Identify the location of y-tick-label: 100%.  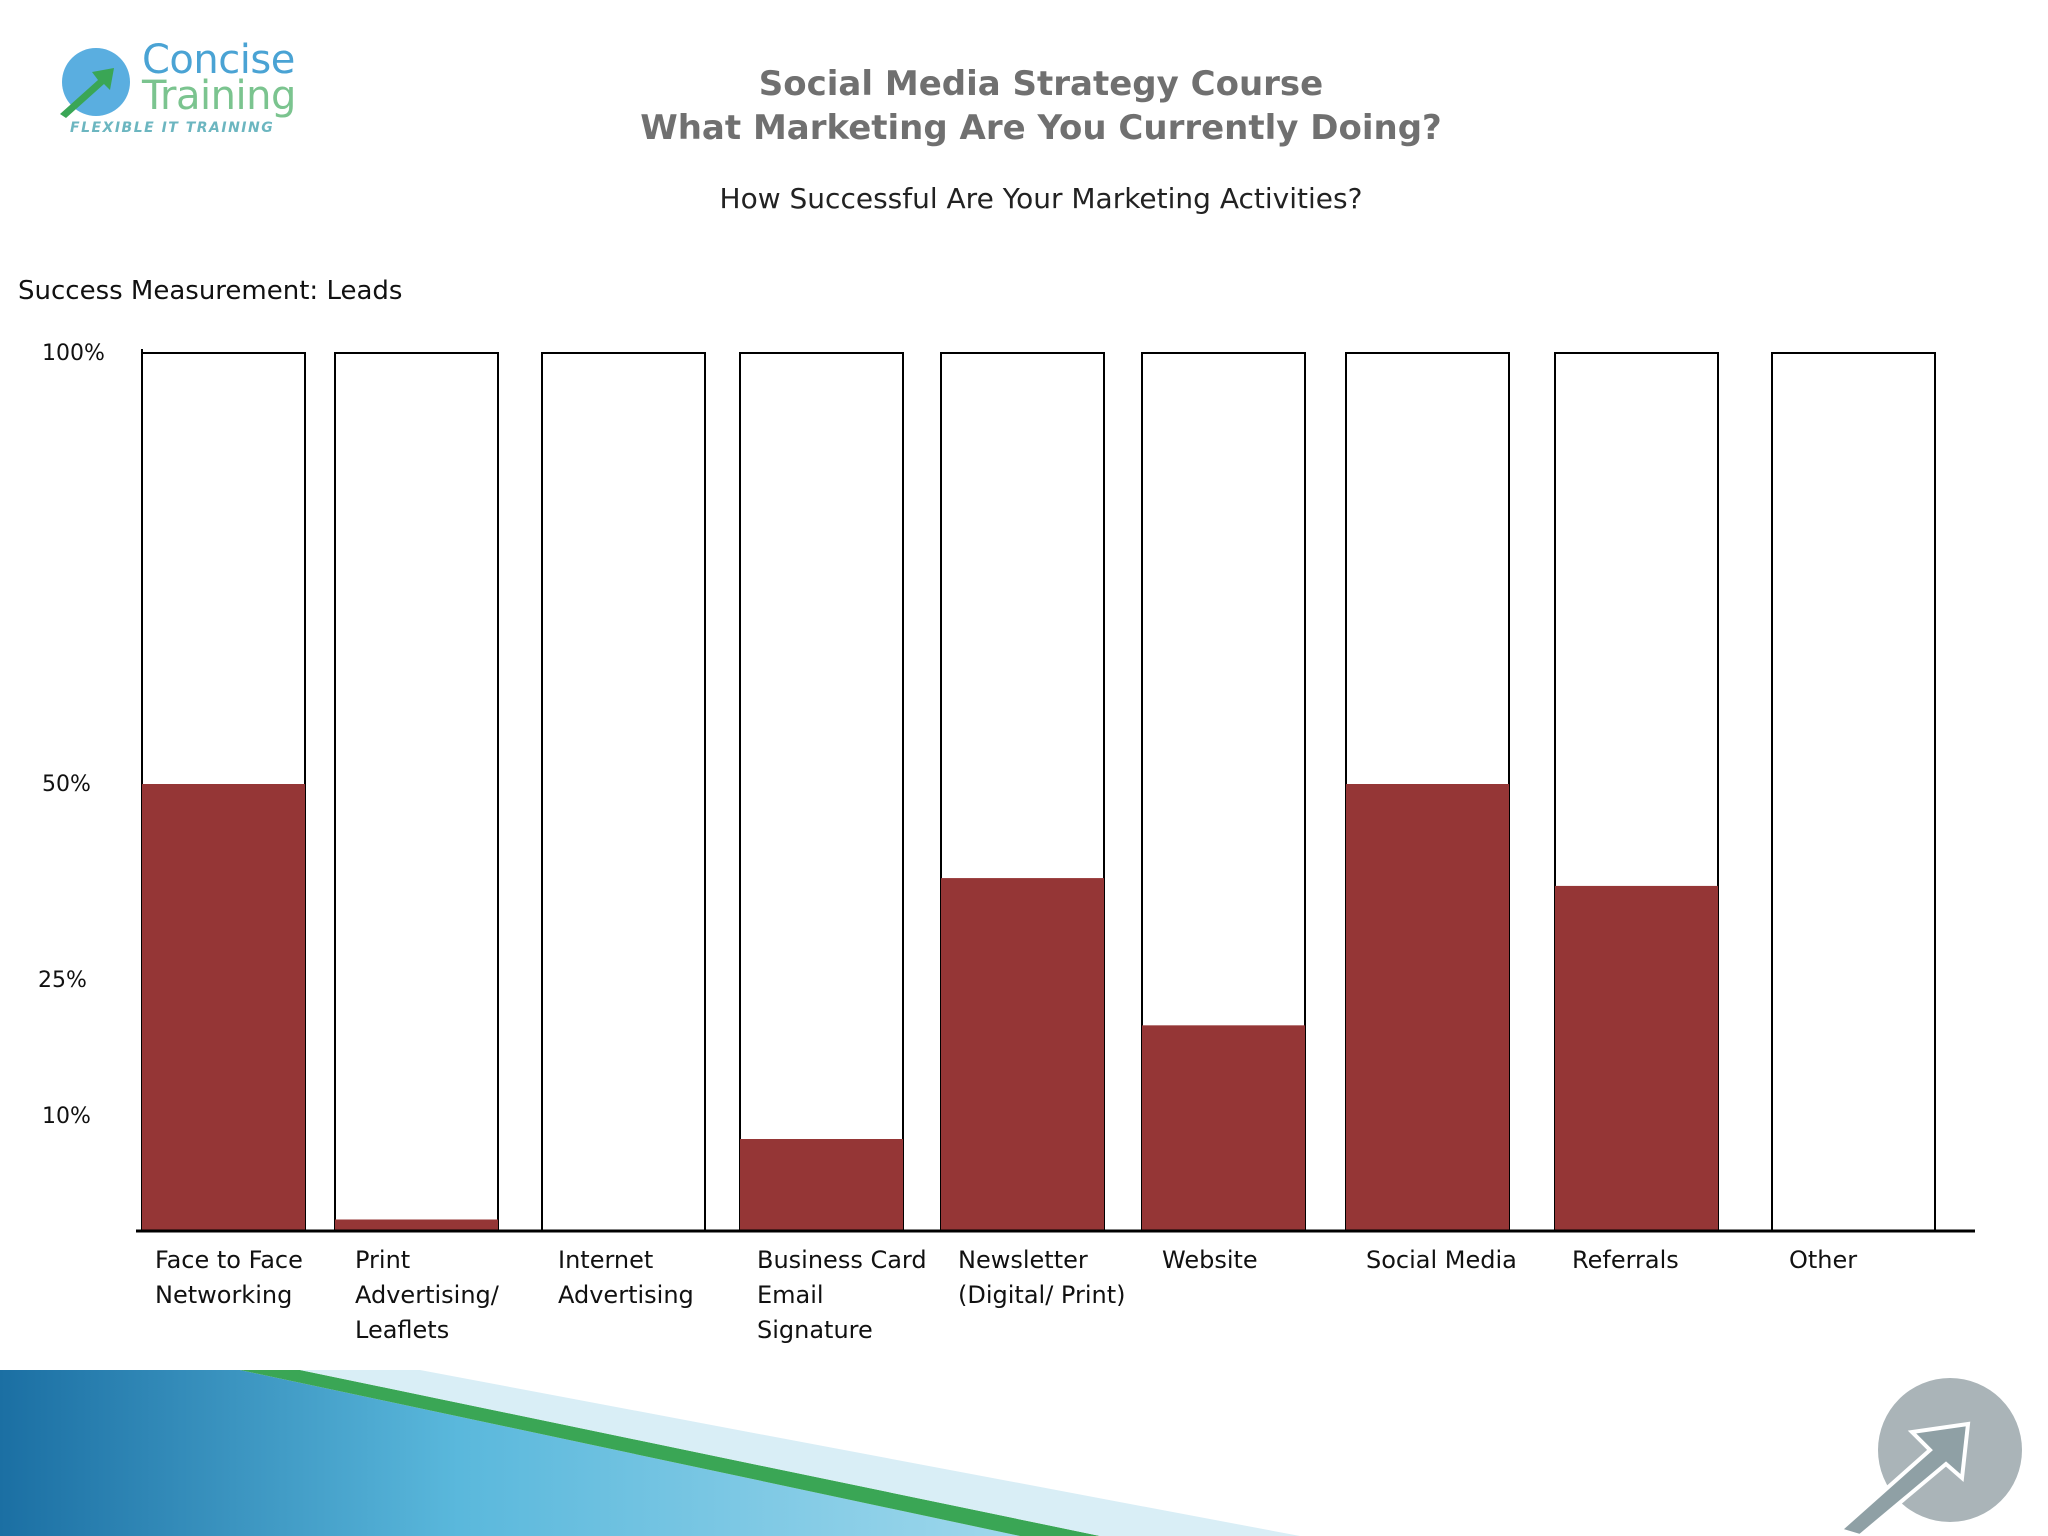
(73, 353).